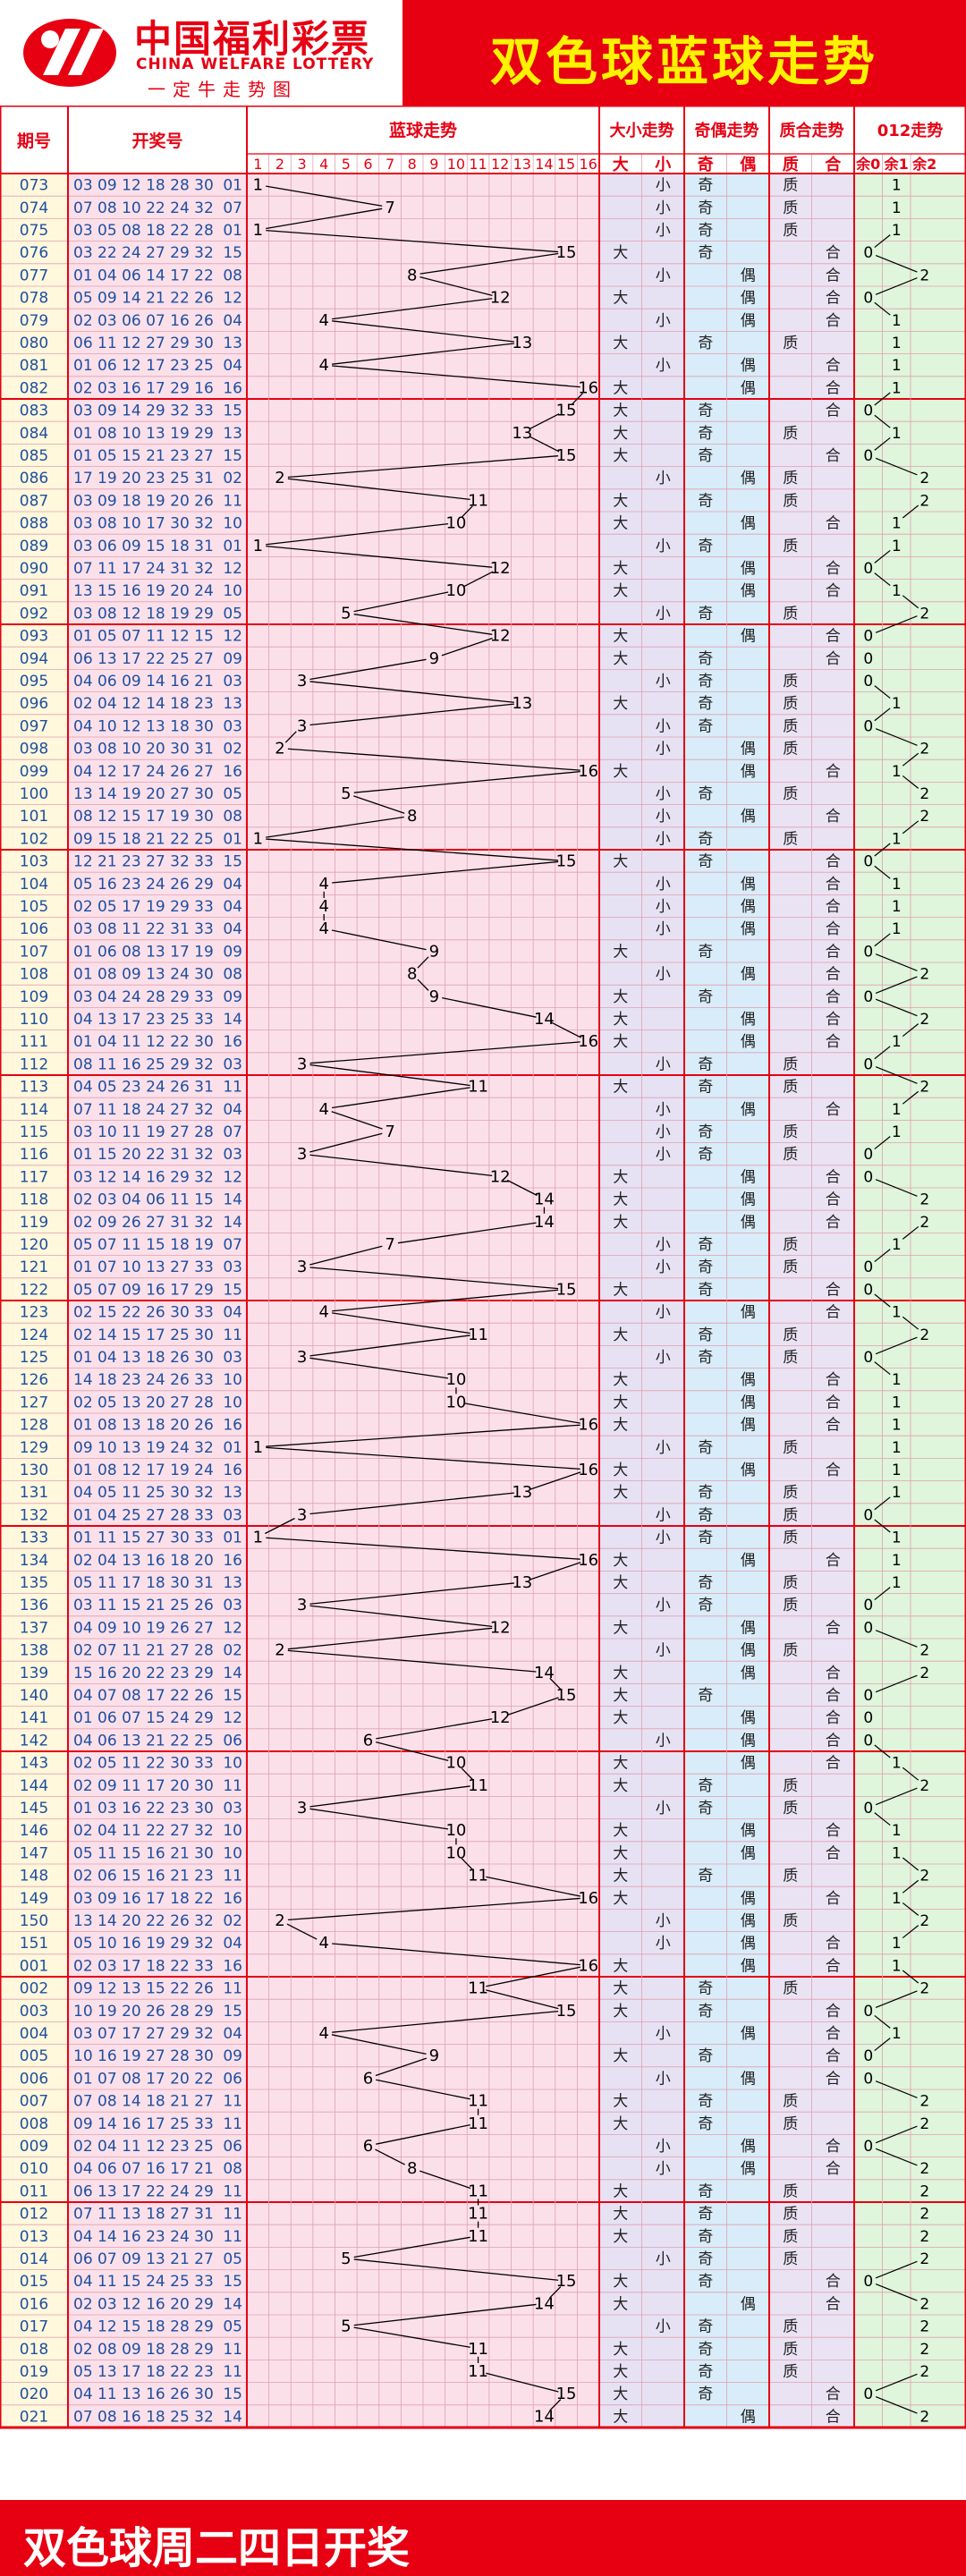 This screenshot has width=966, height=2576. I want to click on red-balls: 03 06 09 15 18 31, so click(143, 546).